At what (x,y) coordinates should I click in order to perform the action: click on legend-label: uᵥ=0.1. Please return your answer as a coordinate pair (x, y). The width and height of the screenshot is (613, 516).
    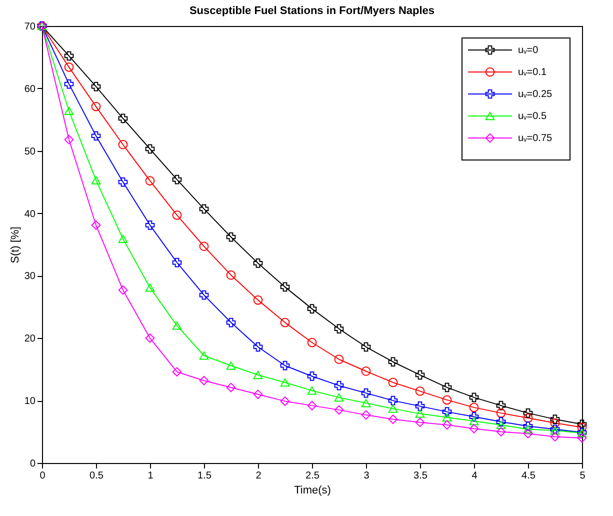
    Looking at the image, I should click on (532, 72).